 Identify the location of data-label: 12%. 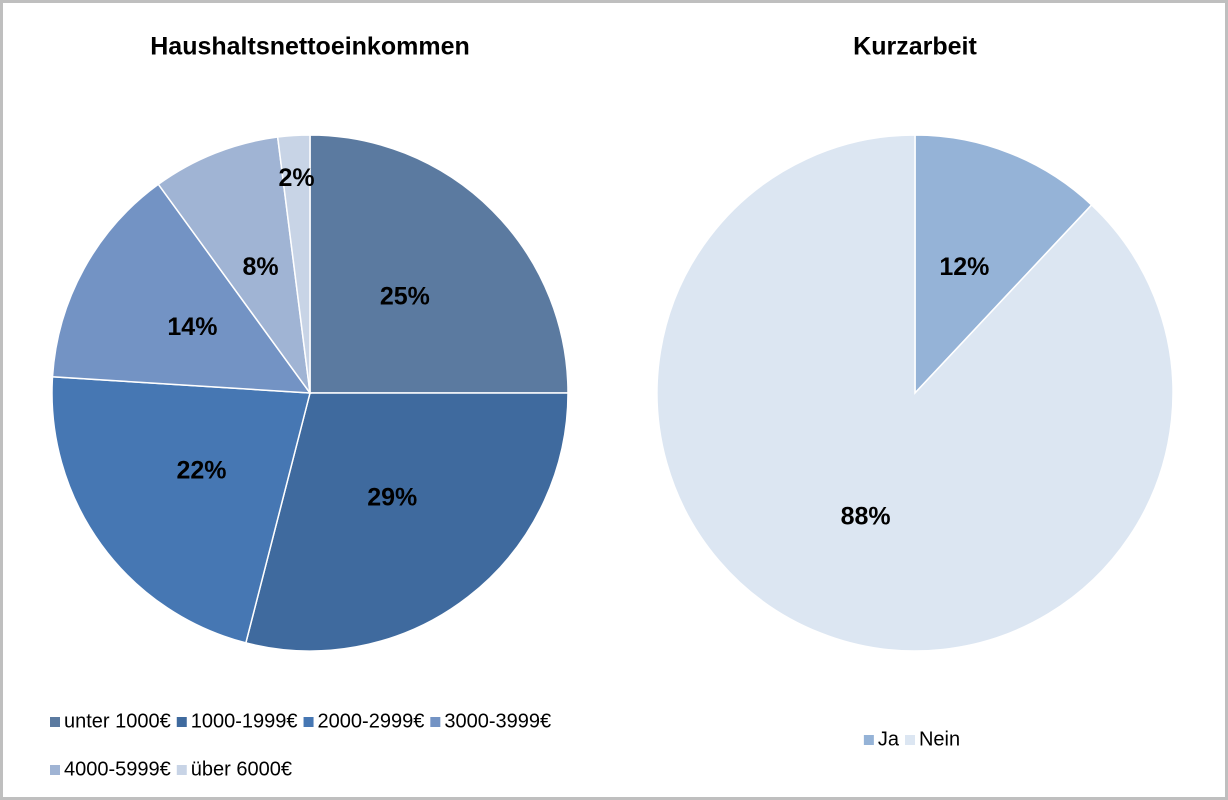
(964, 267).